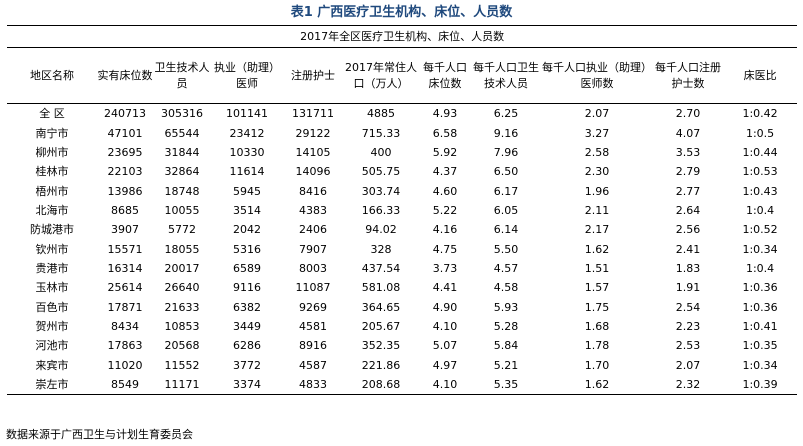  What do you see at coordinates (182, 365) in the screenshot?
I see `table-cell: 11552` at bounding box center [182, 365].